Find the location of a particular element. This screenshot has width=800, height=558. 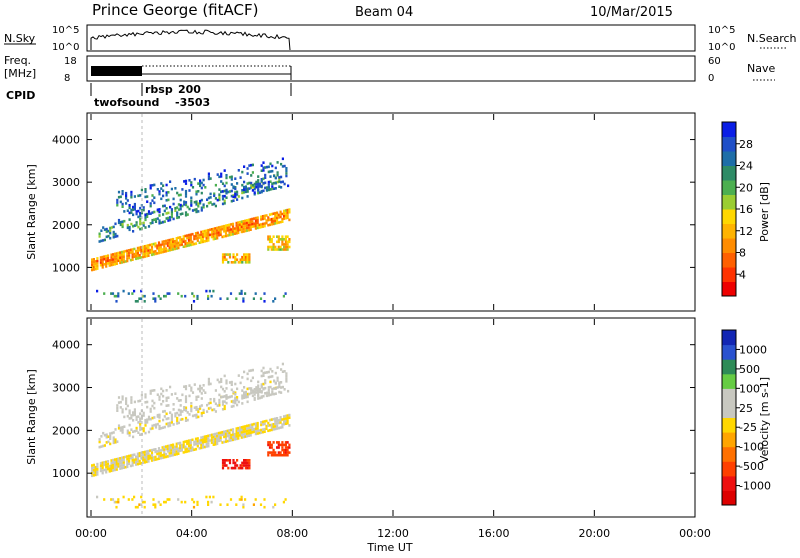

colorbar-tick-label: -100 is located at coordinates (751, 447).